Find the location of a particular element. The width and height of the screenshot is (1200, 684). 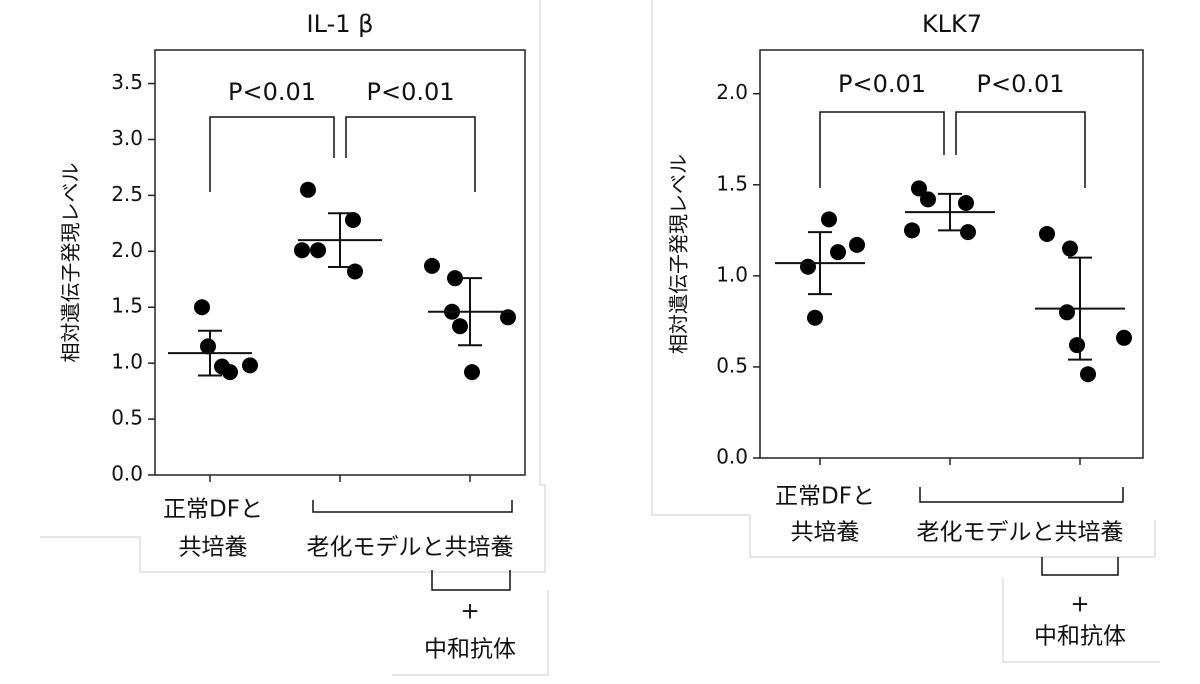

chart-title: KLK7 is located at coordinates (952, 24).